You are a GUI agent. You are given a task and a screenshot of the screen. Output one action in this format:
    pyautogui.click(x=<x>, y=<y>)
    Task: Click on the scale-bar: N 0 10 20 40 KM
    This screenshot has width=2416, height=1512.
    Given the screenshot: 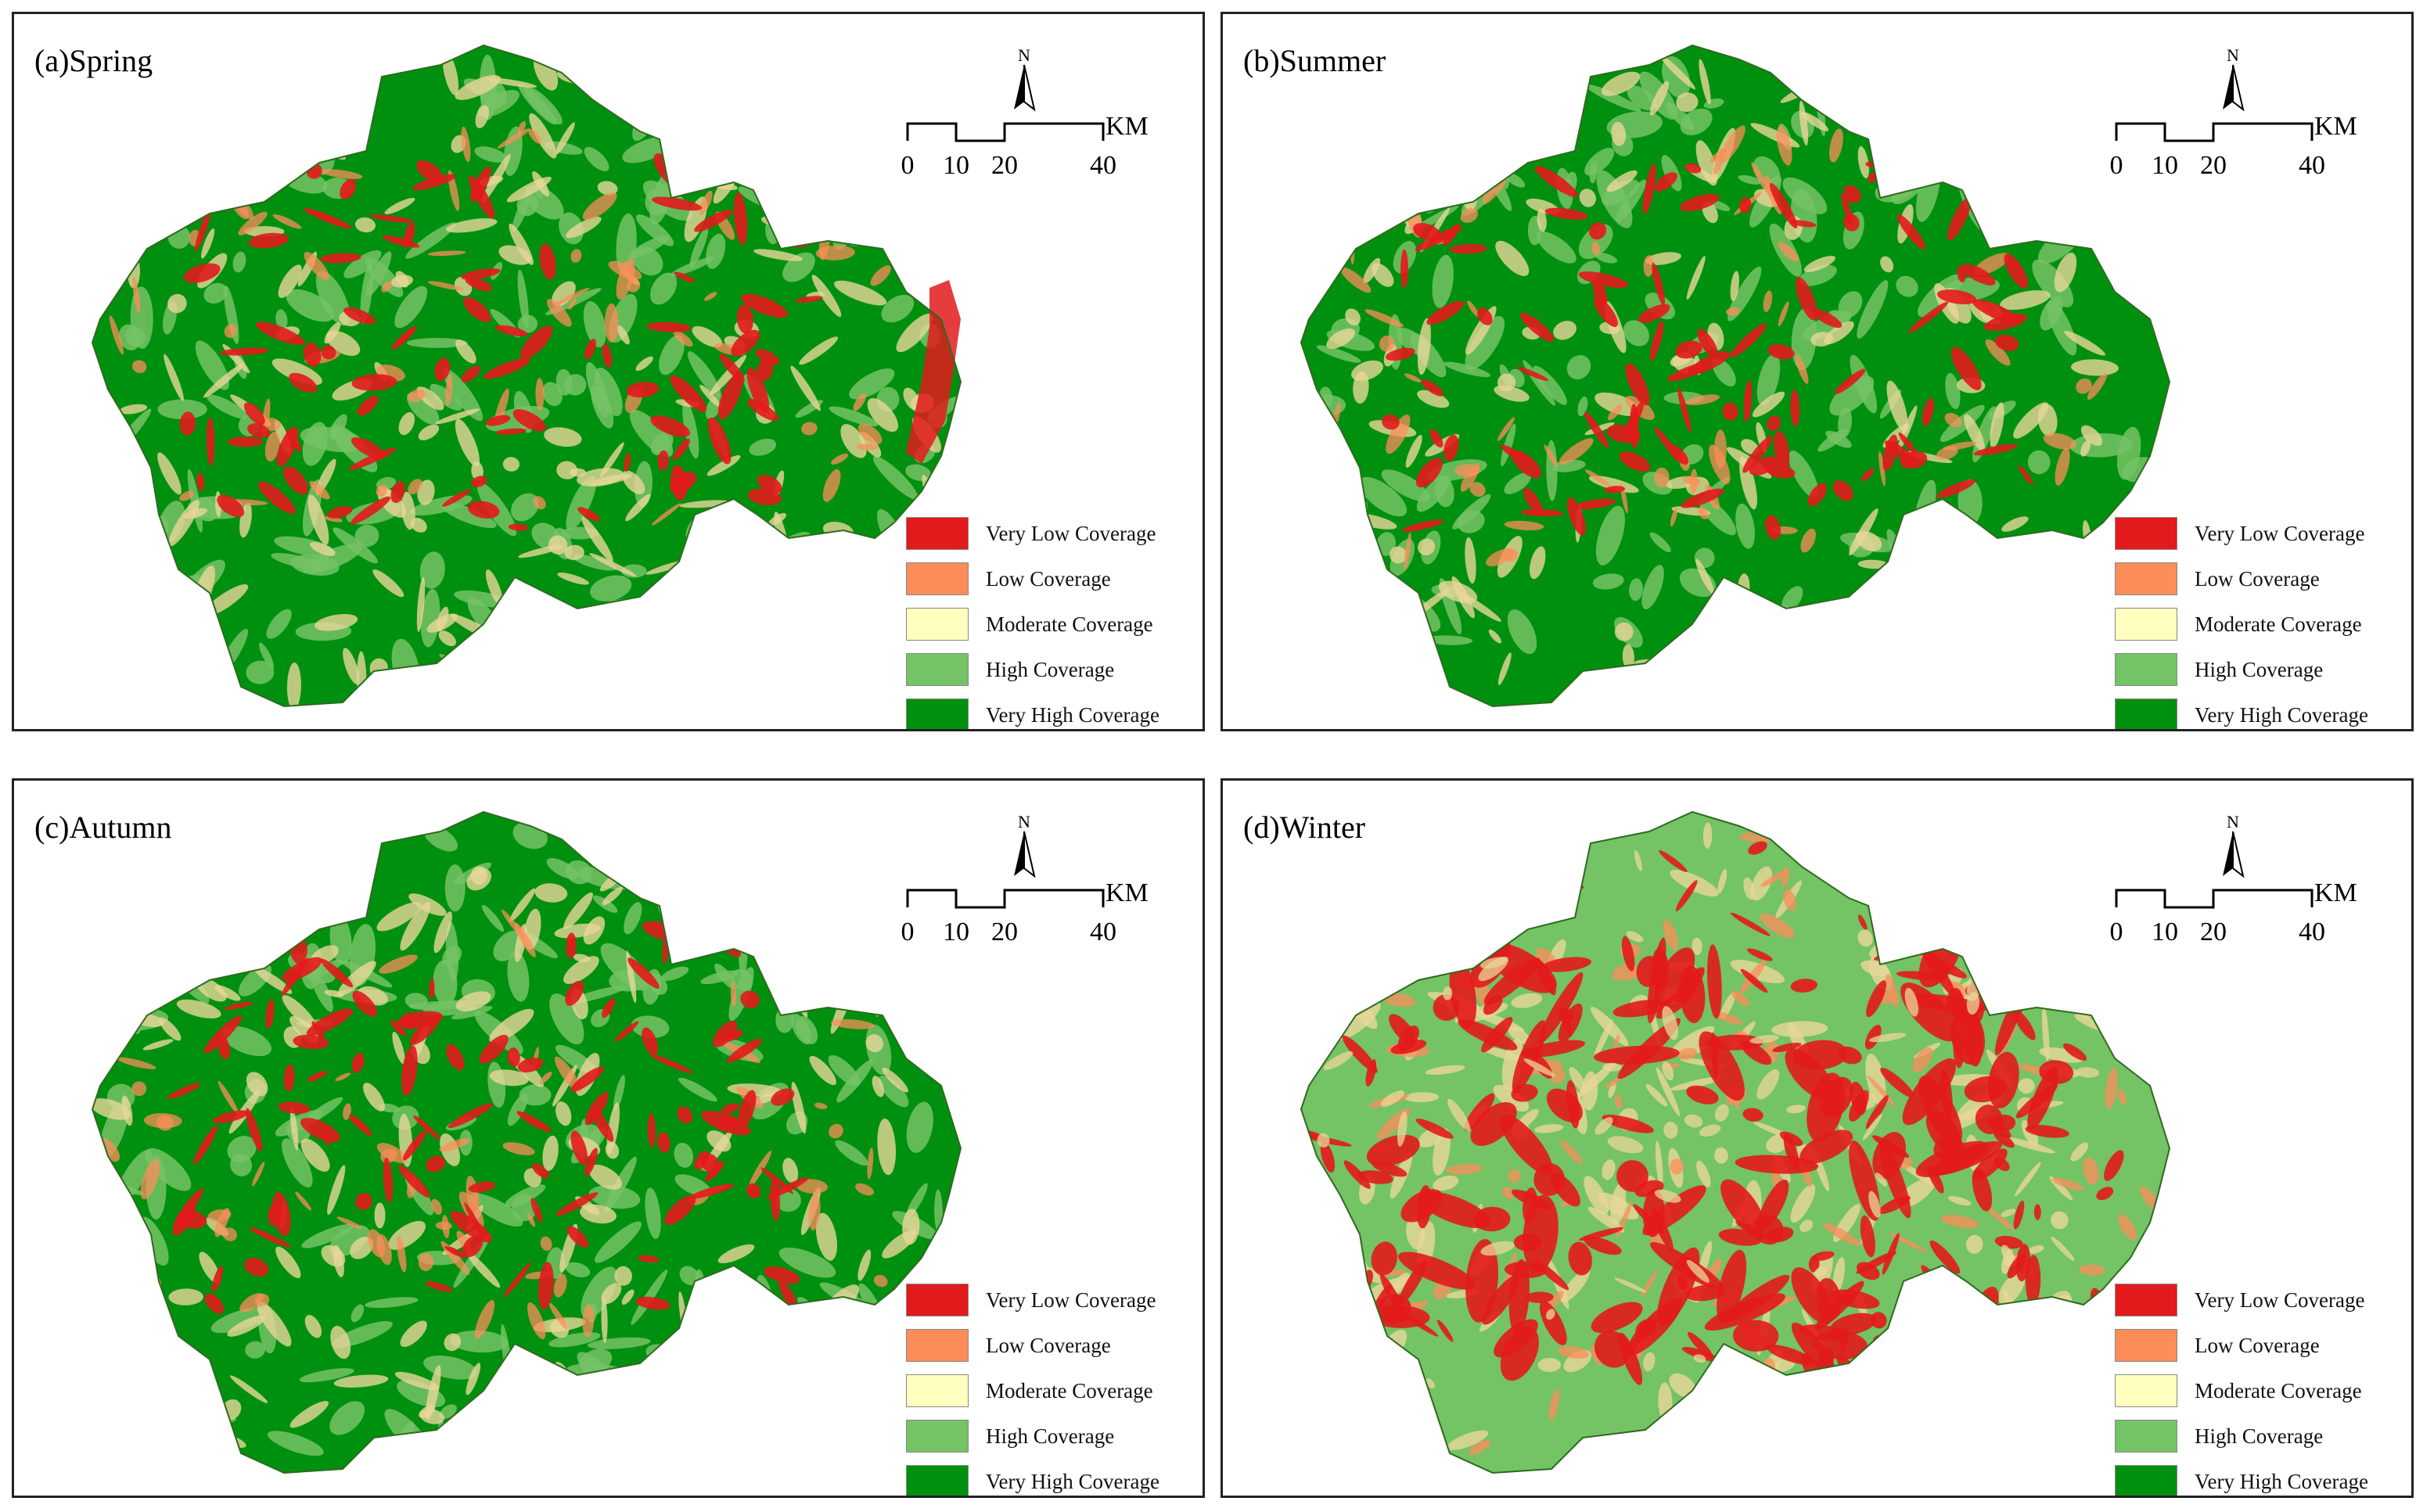 What is the action you would take?
    pyautogui.click(x=1050, y=879)
    